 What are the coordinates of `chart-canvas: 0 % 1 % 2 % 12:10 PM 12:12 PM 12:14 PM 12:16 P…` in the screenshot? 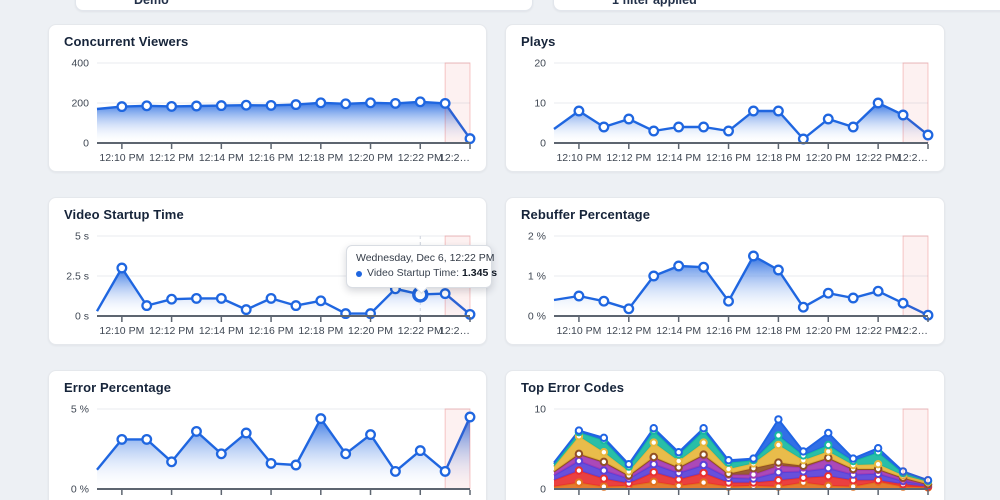 It's located at (725, 286).